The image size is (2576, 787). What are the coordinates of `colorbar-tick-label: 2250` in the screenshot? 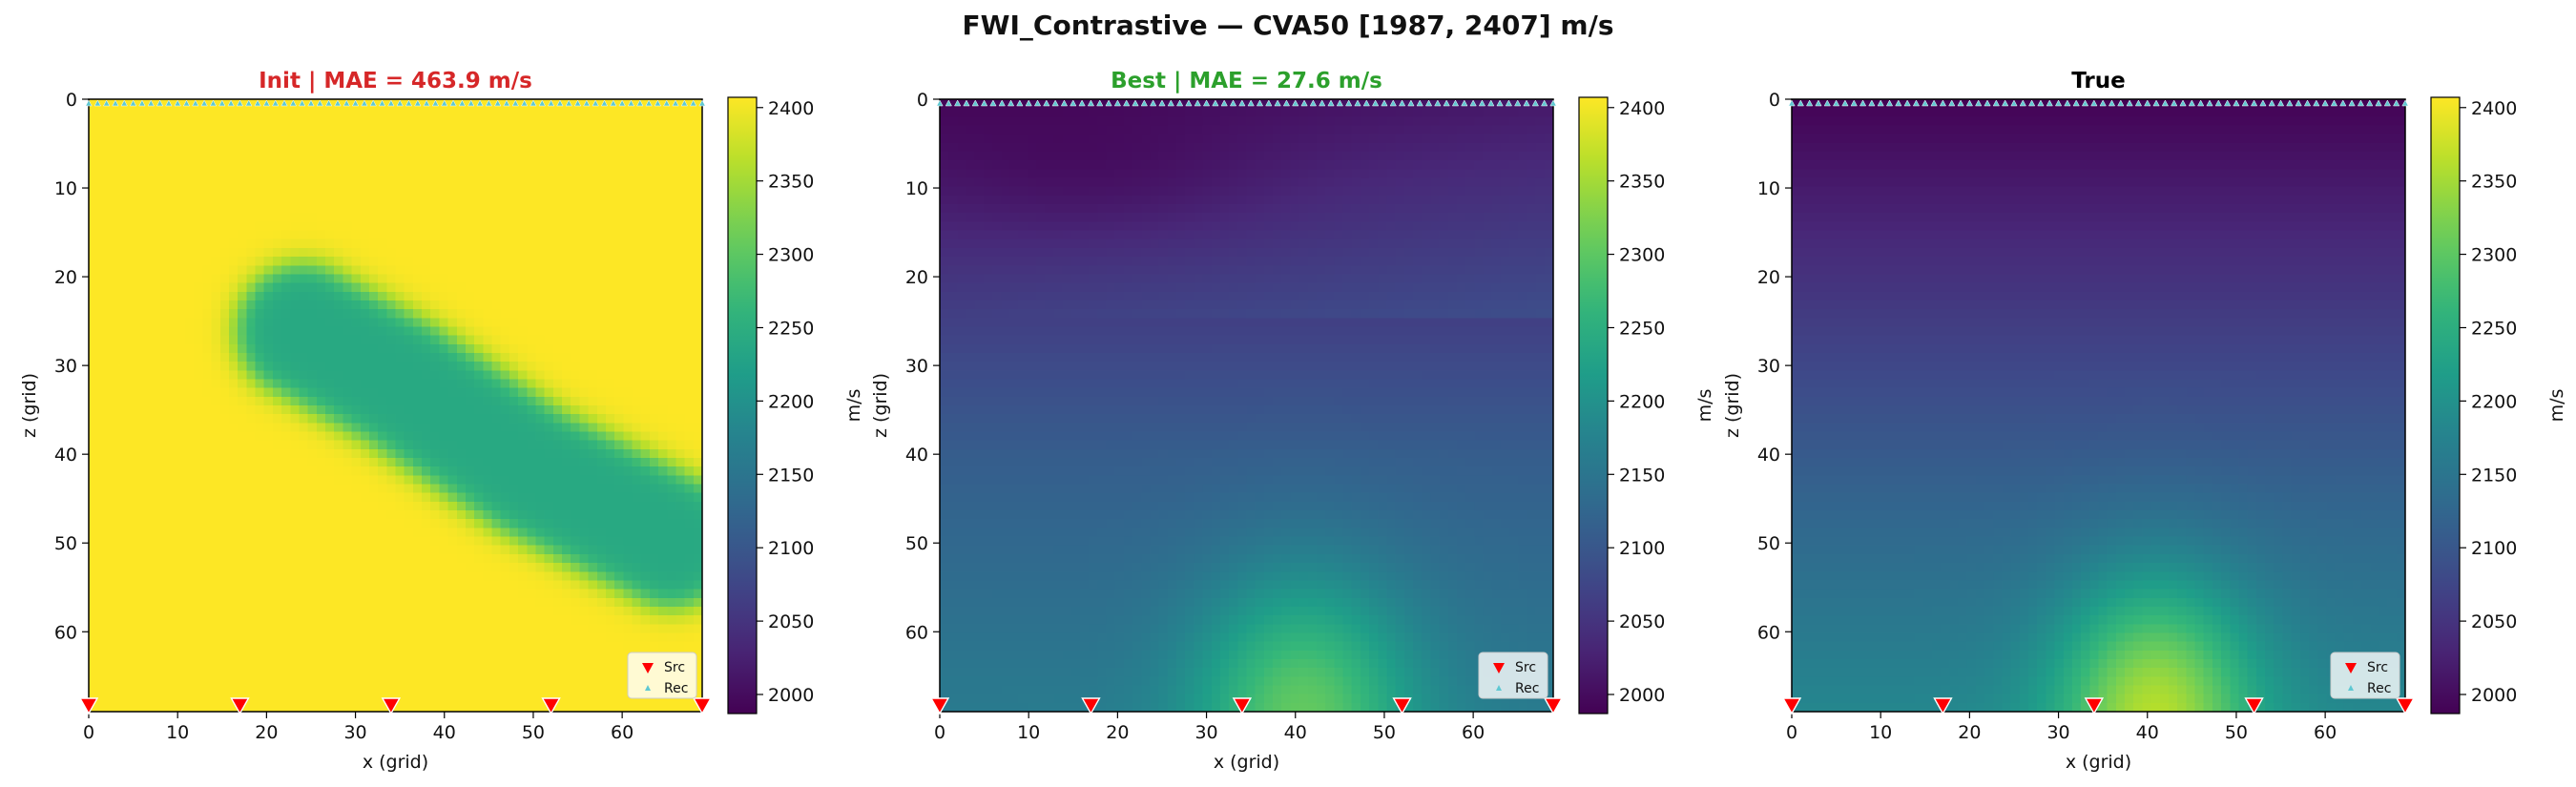 It's located at (2494, 328).